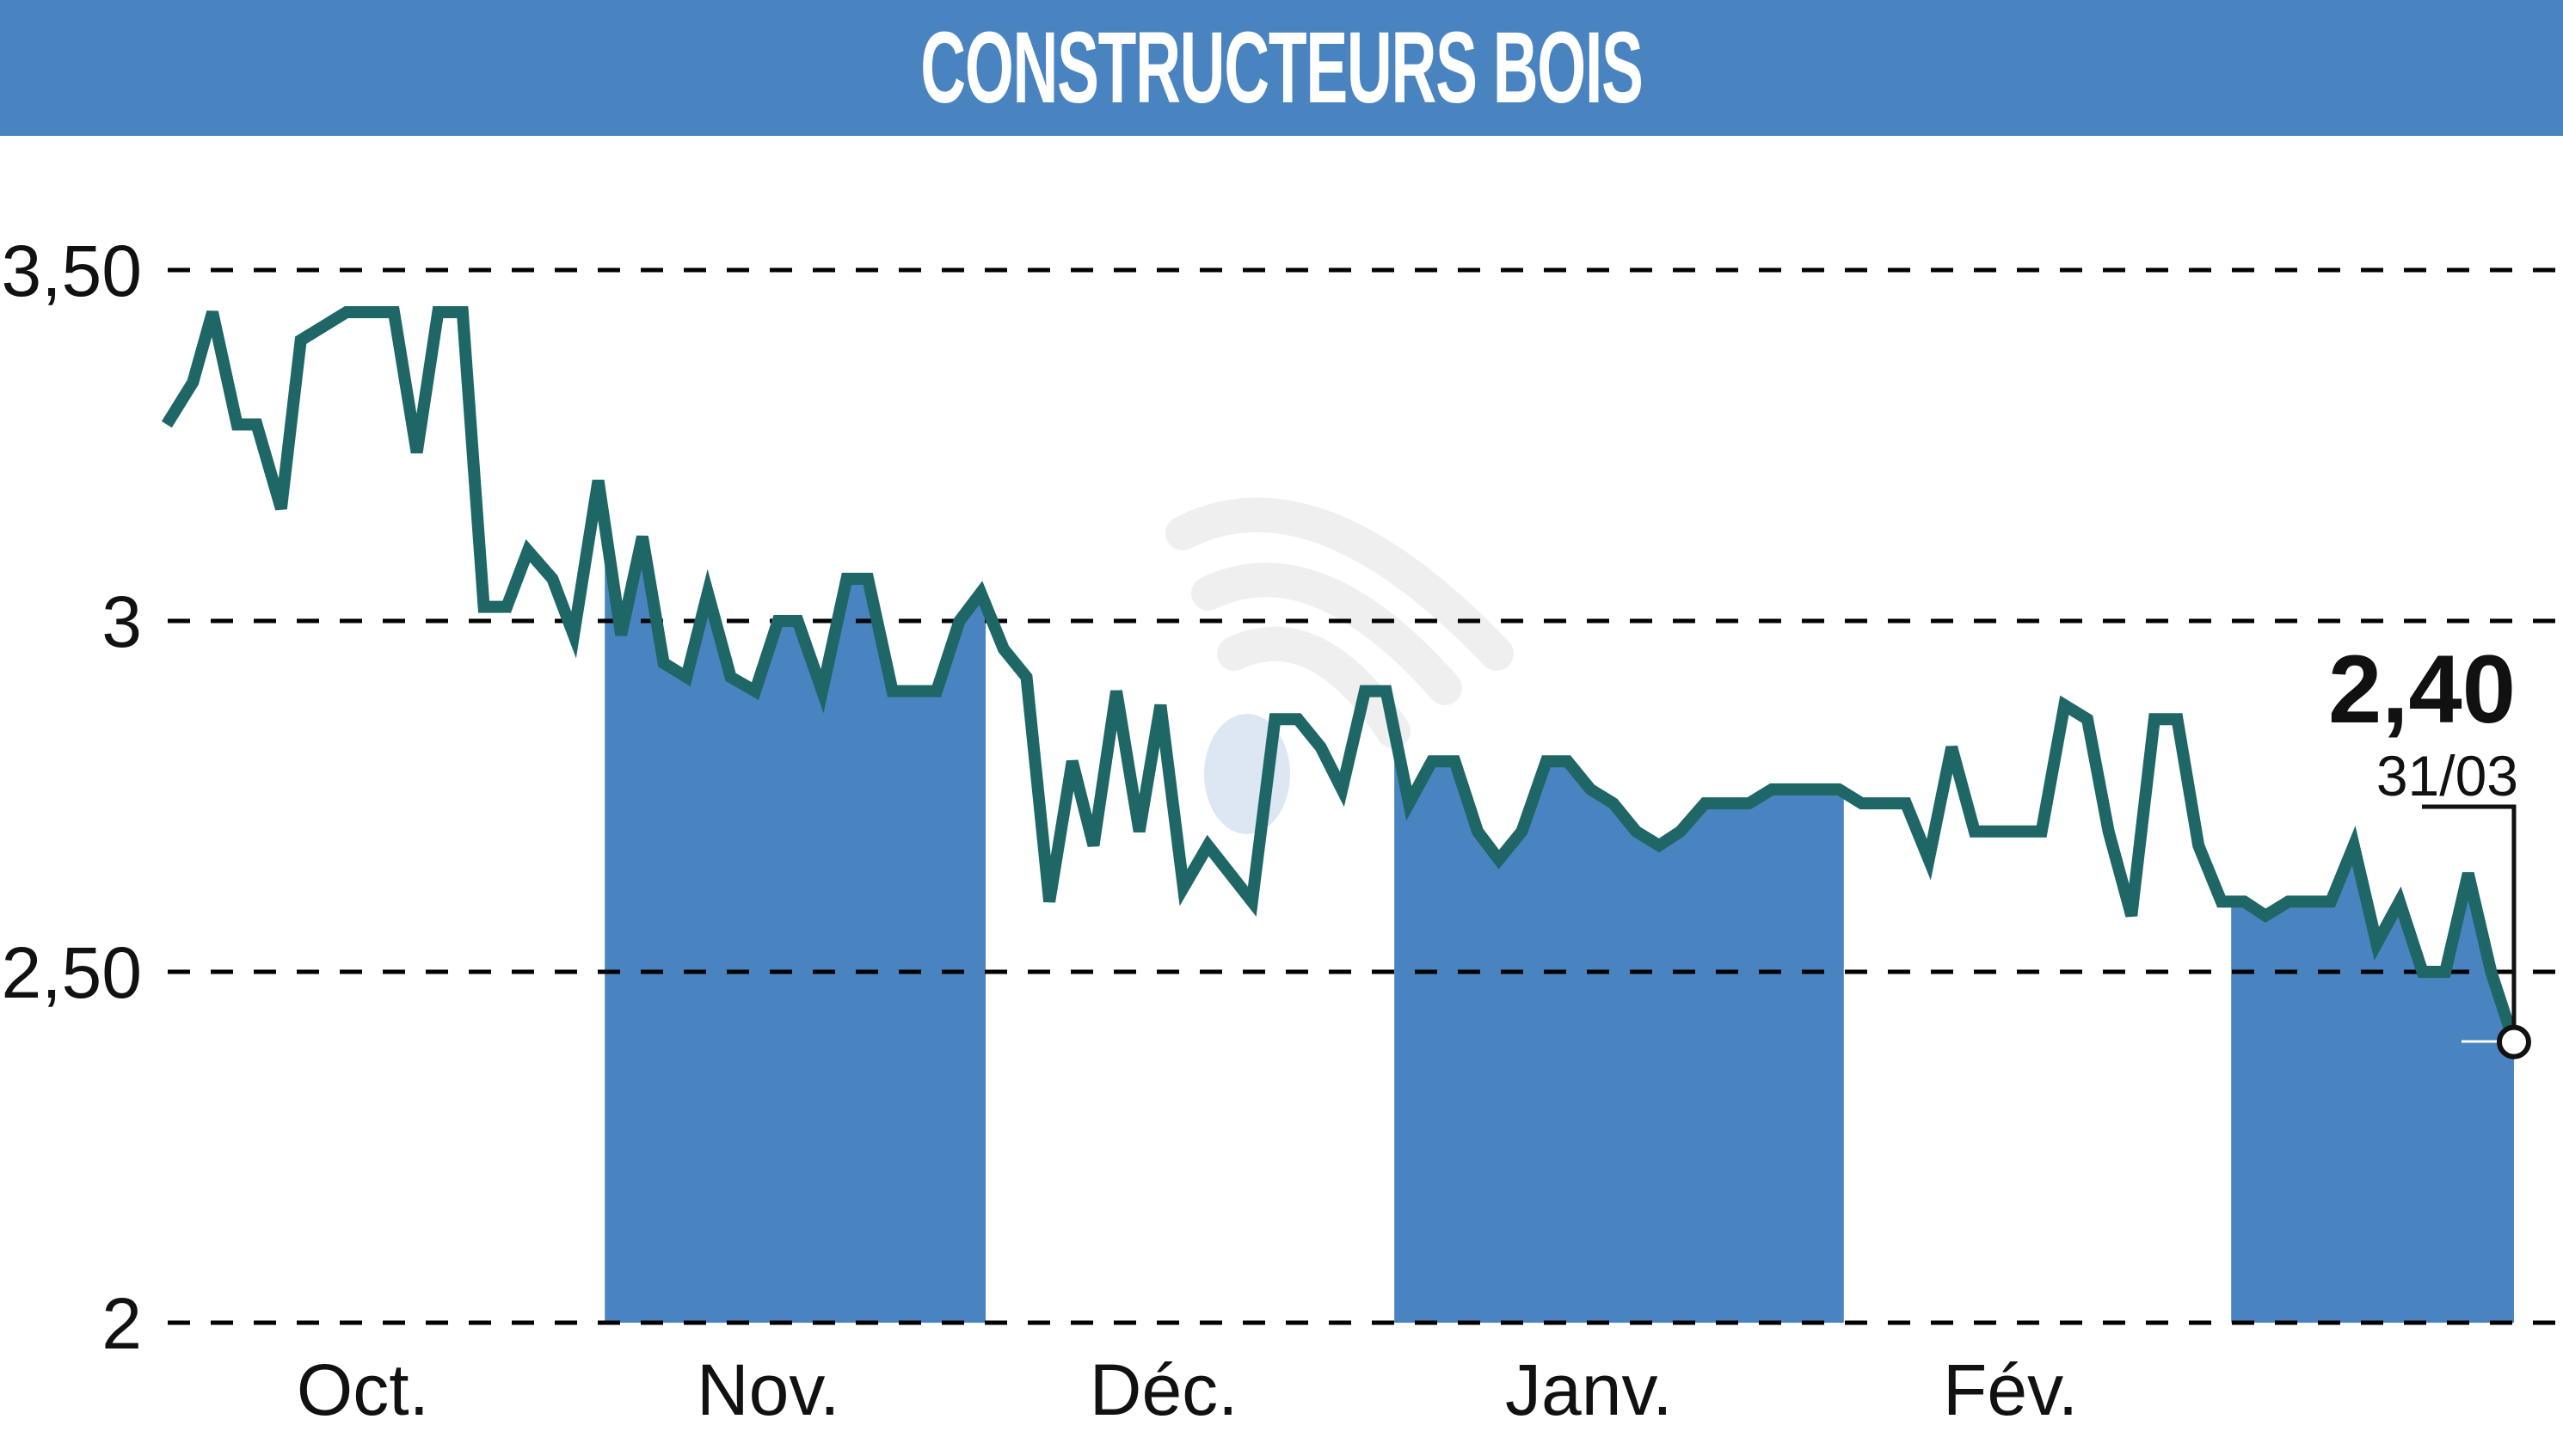  What do you see at coordinates (2422, 689) in the screenshot?
I see `last-value-label: 2,40` at bounding box center [2422, 689].